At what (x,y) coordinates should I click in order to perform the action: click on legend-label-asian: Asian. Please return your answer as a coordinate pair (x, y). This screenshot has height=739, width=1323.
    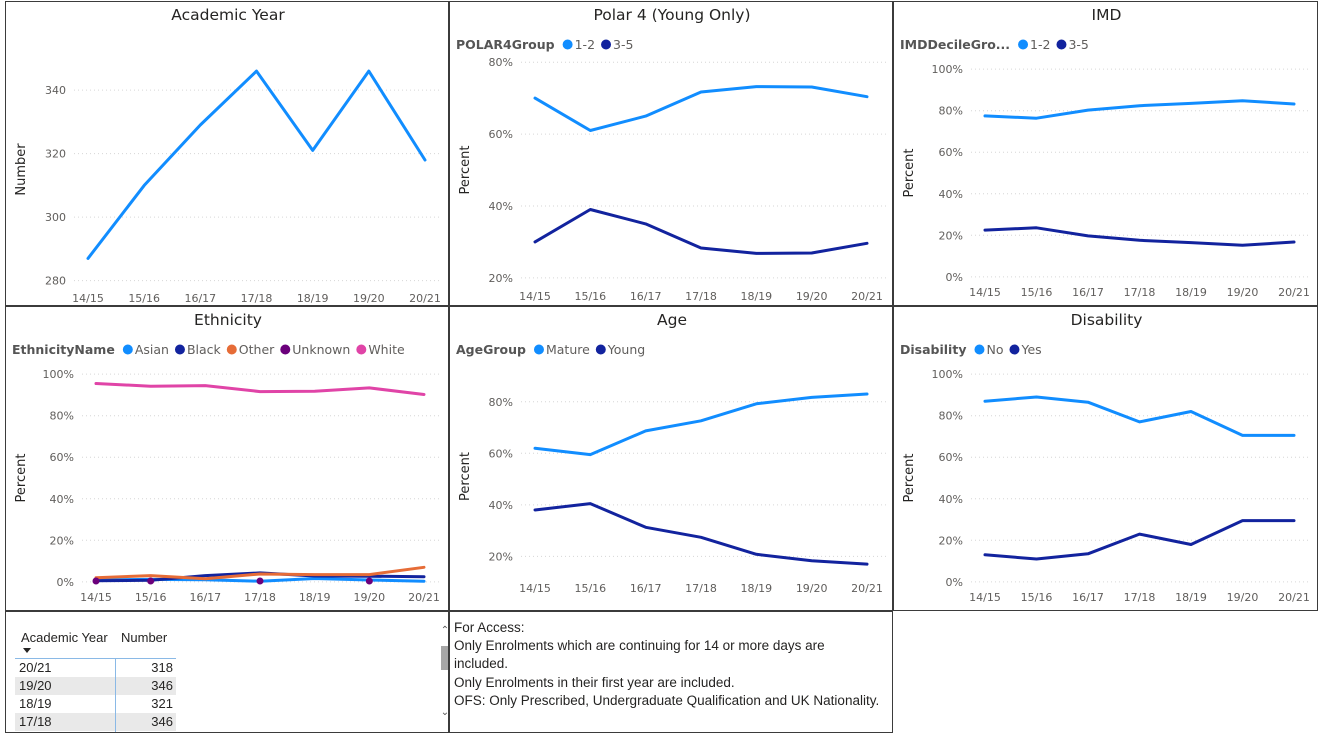
    Looking at the image, I should click on (152, 349).